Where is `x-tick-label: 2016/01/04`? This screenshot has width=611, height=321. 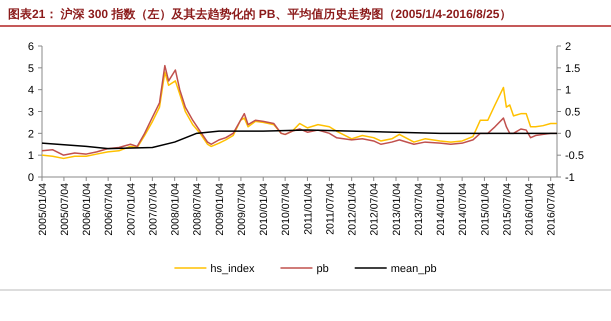
x-tick-label: 2016/01/04 is located at coordinates (530, 209).